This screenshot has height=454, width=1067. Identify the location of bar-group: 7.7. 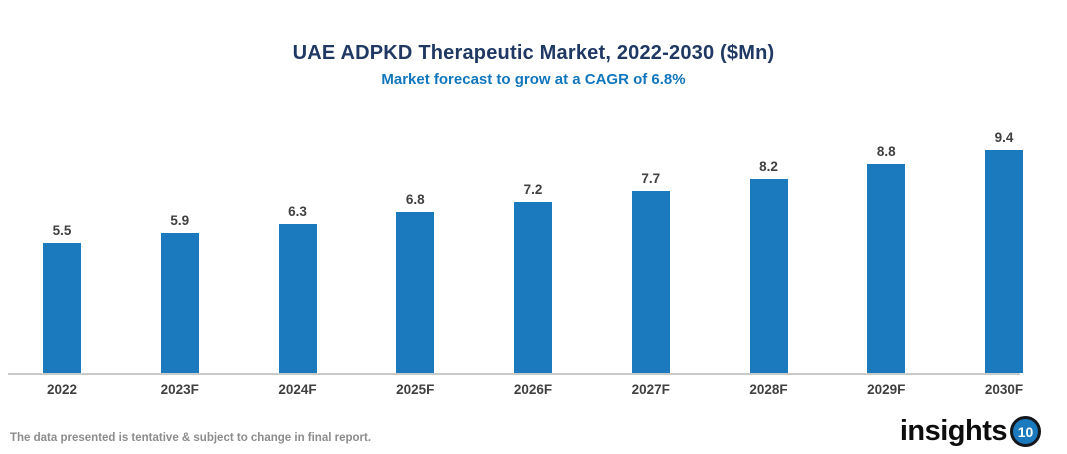
(650, 272).